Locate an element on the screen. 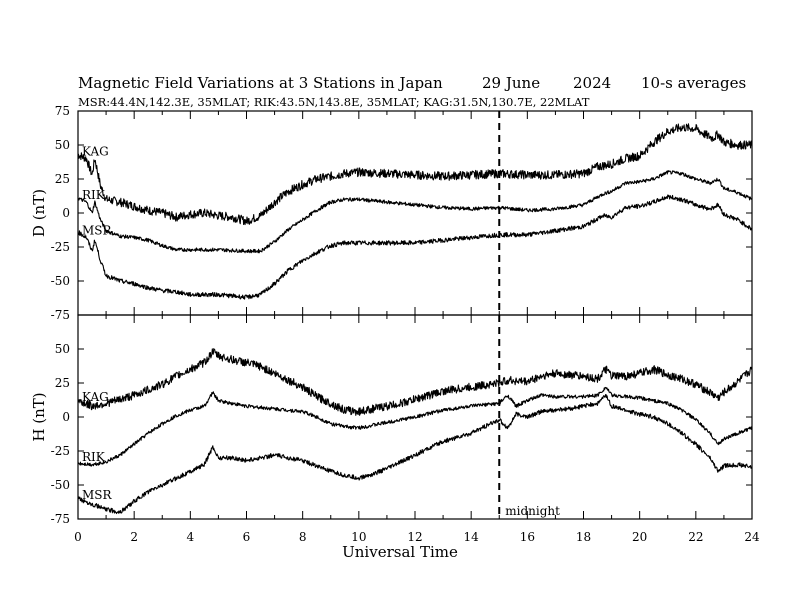  chart-averaging: 10-s averages is located at coordinates (693, 83).